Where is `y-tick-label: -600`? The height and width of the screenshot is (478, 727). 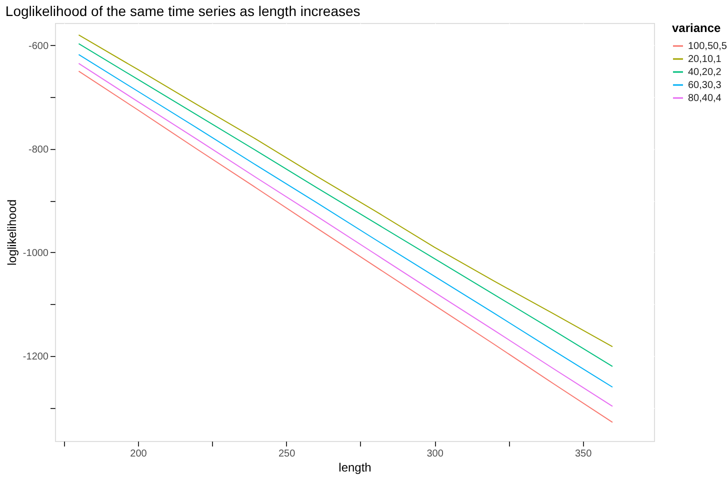 y-tick-label: -600 is located at coordinates (38, 46).